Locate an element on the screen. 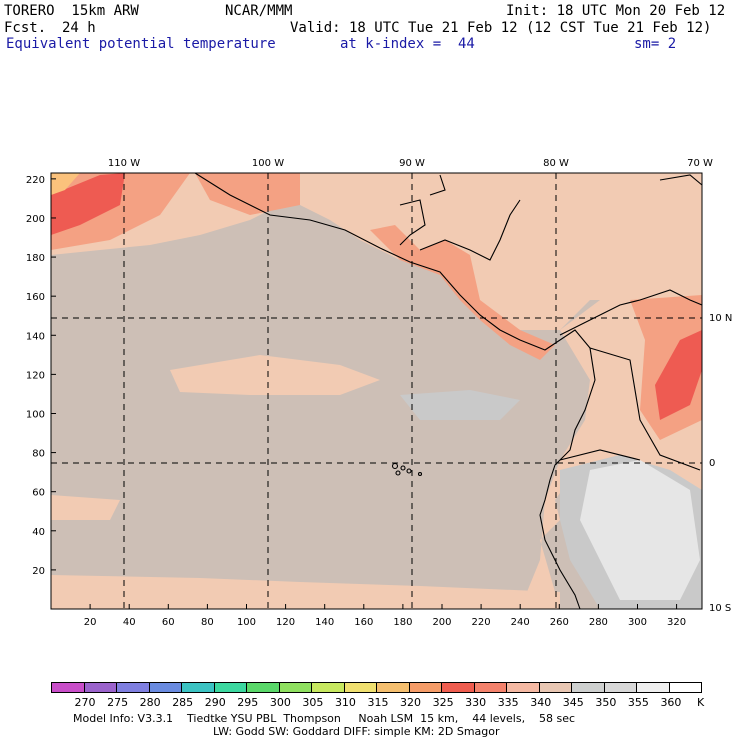 This screenshot has width=740, height=740. warm-band-south is located at coordinates (305, 592).